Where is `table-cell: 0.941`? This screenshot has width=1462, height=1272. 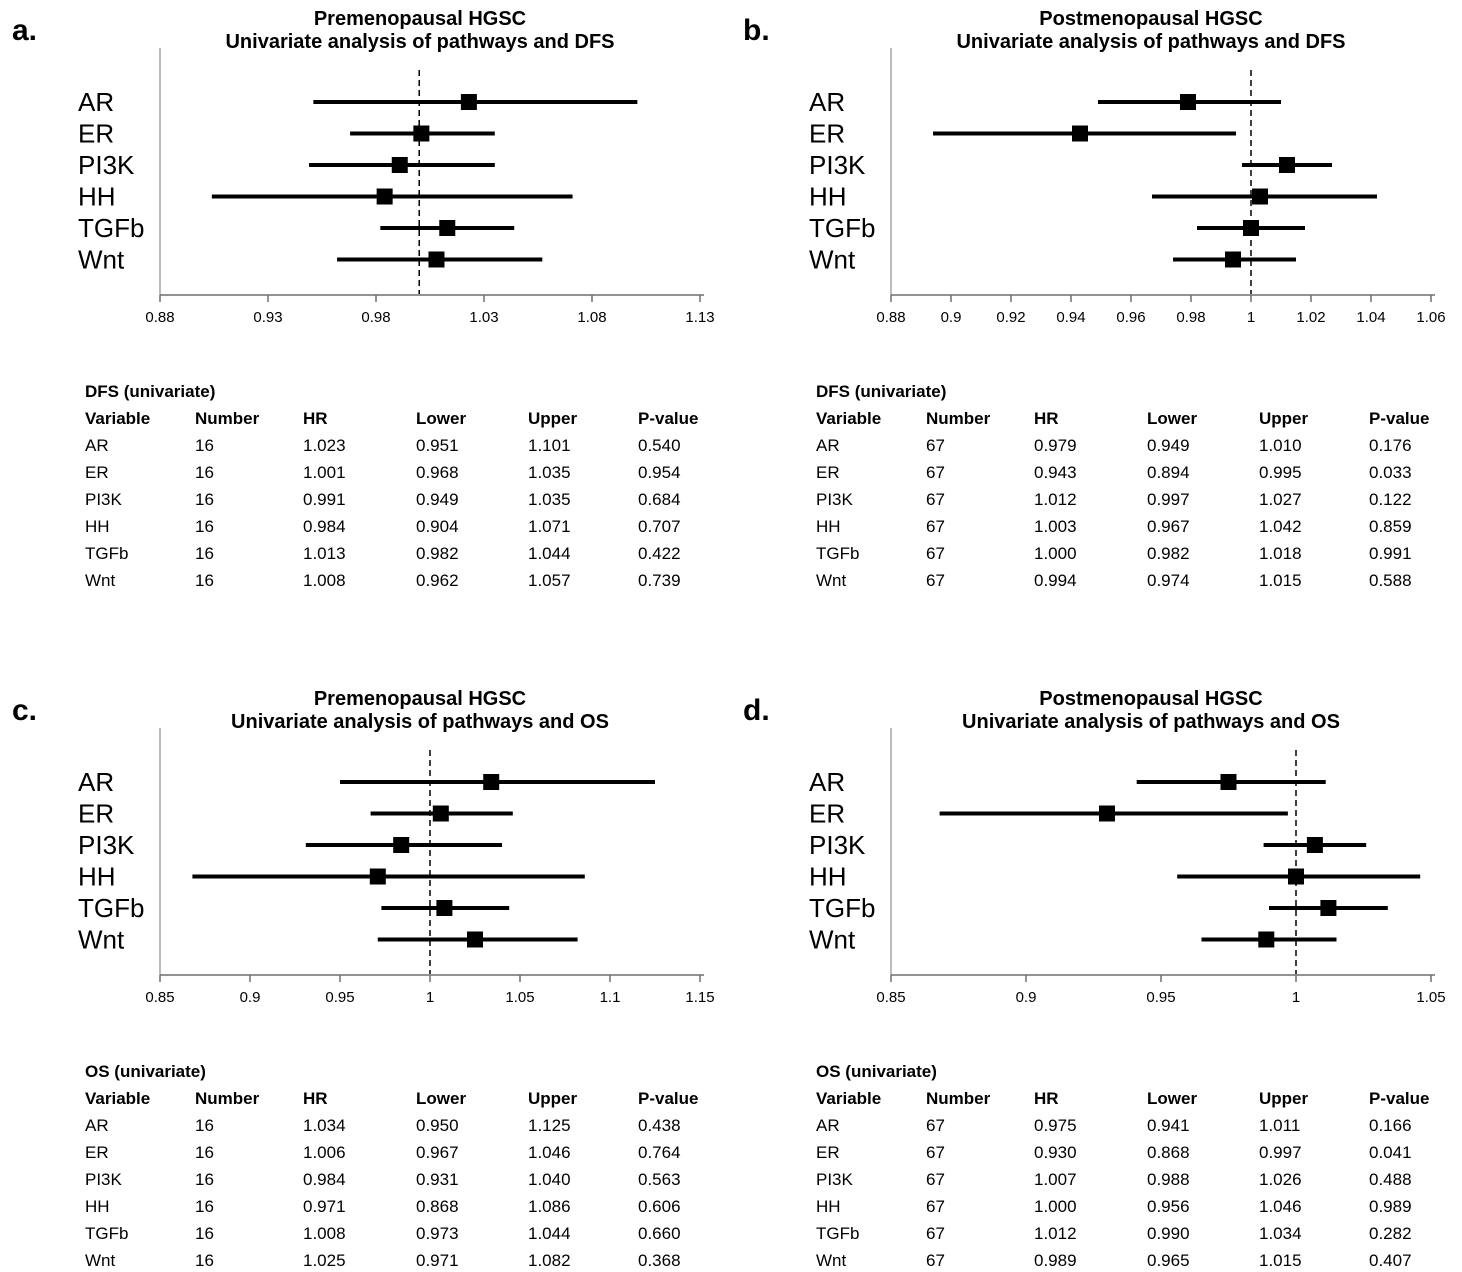
table-cell: 0.941 is located at coordinates (1168, 1125).